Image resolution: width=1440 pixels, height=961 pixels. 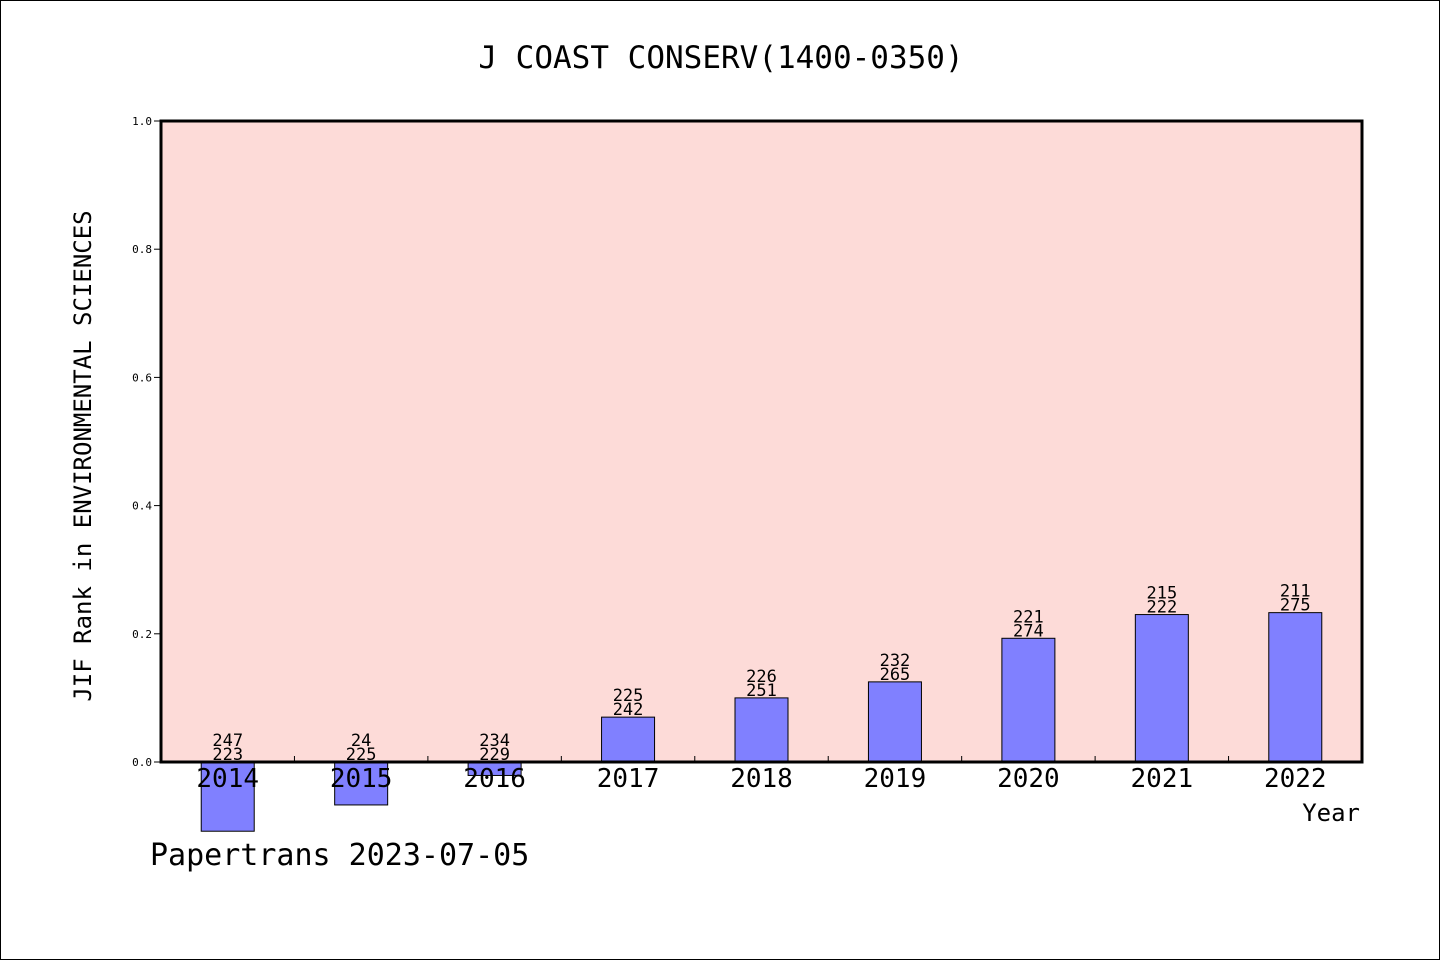 I want to click on bar-2018, so click(x=761, y=730).